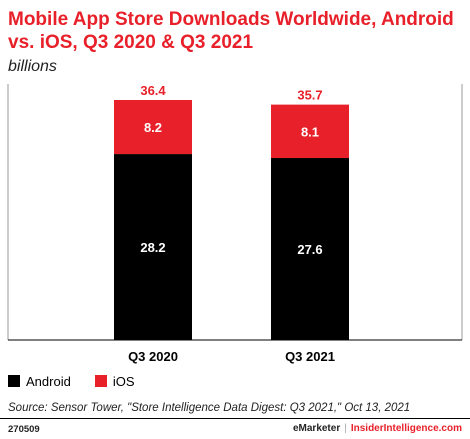 The image size is (470, 439). I want to click on x-tick-label-2: Q3 2021, so click(310, 356).